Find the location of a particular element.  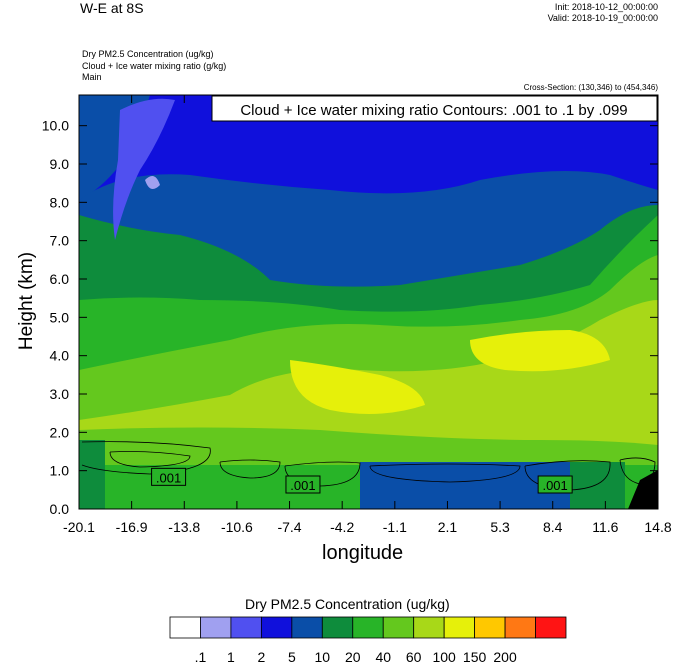

y-tick-label: 1.0 is located at coordinates (60, 471).